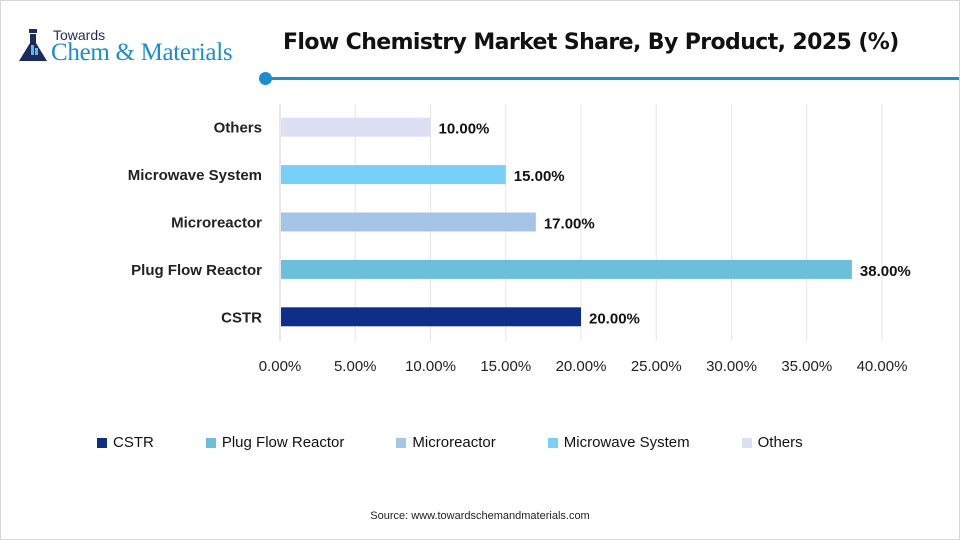 This screenshot has height=540, width=960. What do you see at coordinates (431, 317) in the screenshot?
I see `bar-cstr` at bounding box center [431, 317].